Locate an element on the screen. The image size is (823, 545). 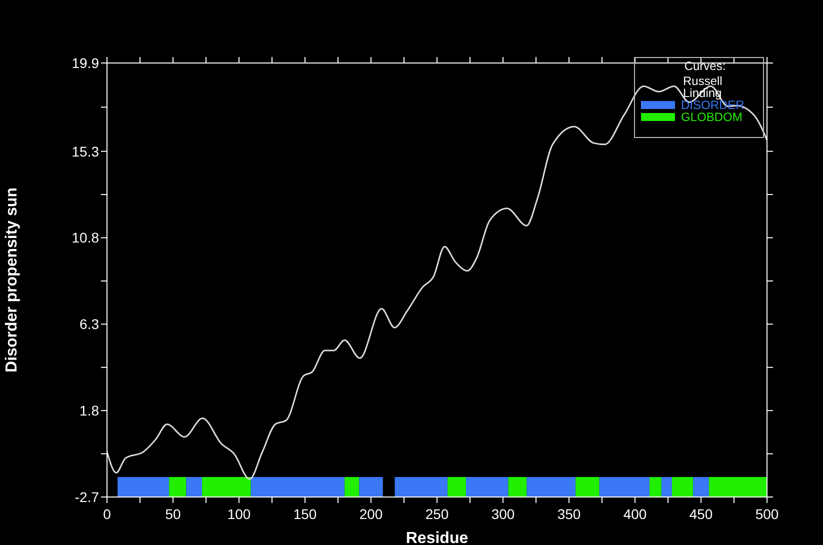
x-tick-label: 50 is located at coordinates (173, 514).